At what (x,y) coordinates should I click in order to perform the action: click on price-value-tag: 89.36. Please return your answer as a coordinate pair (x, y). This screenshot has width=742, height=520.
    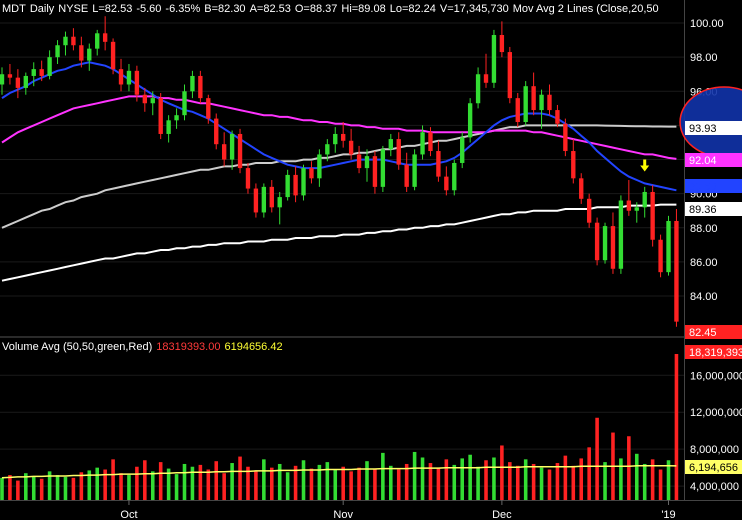
    Looking at the image, I should click on (703, 210).